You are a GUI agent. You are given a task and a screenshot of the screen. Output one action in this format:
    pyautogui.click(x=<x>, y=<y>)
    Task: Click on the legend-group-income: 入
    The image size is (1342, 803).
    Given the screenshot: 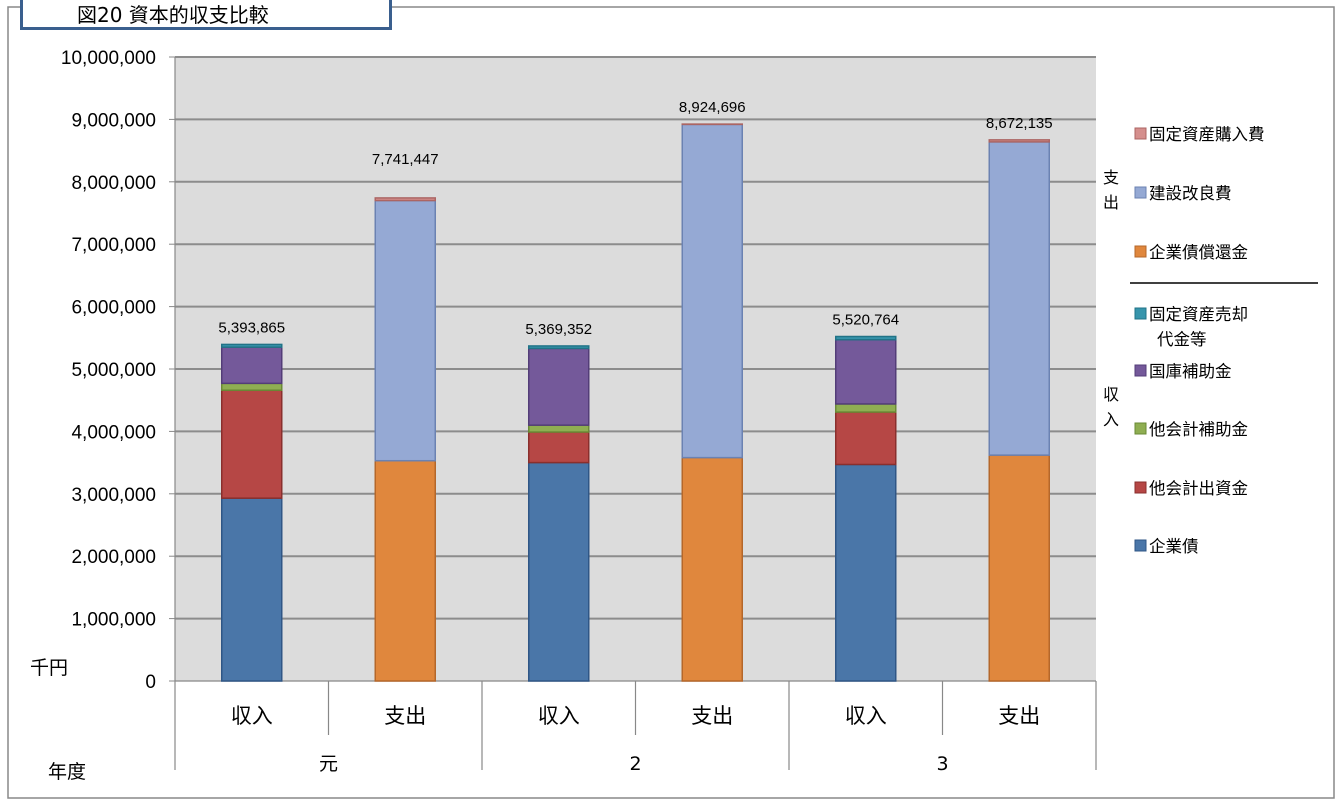 What is the action you would take?
    pyautogui.click(x=1111, y=419)
    